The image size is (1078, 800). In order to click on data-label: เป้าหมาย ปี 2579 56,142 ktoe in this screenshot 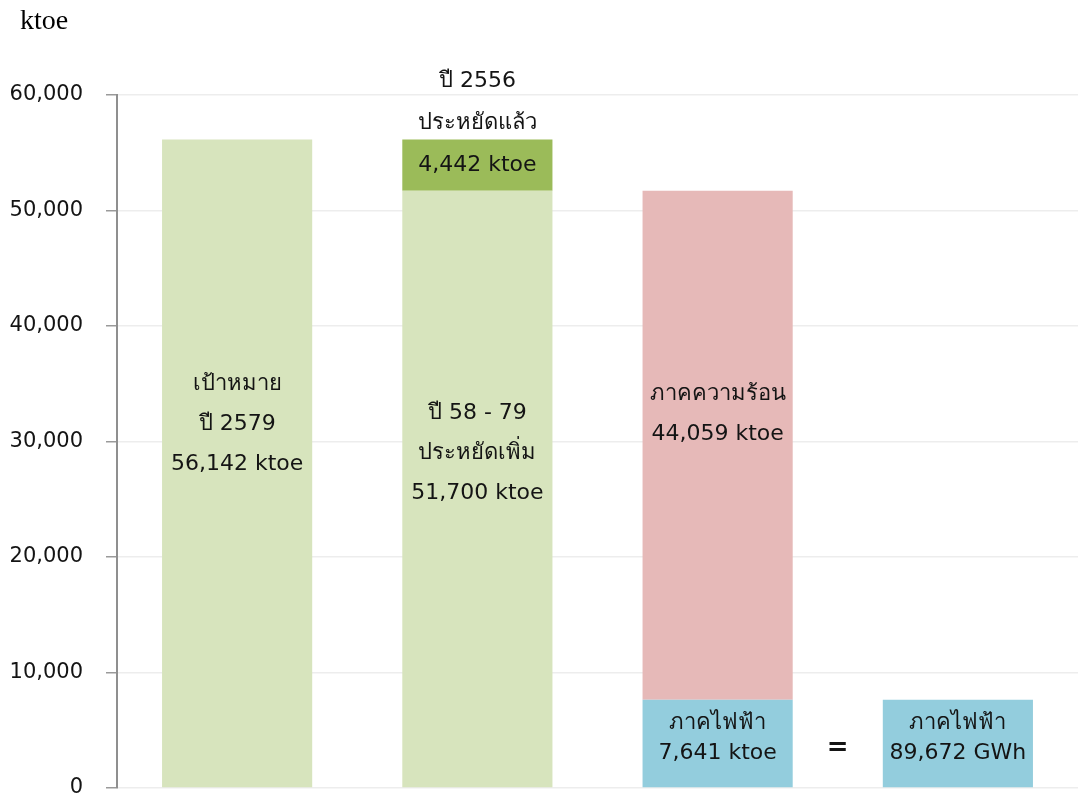, I will do `click(237, 423)`.